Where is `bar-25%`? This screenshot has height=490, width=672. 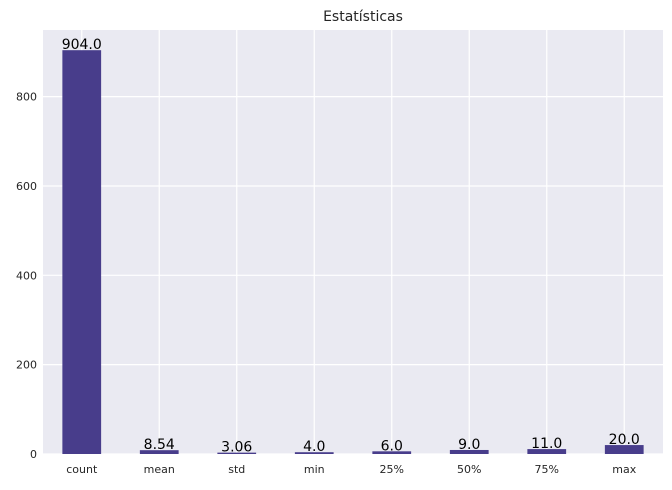 bar-25% is located at coordinates (392, 452).